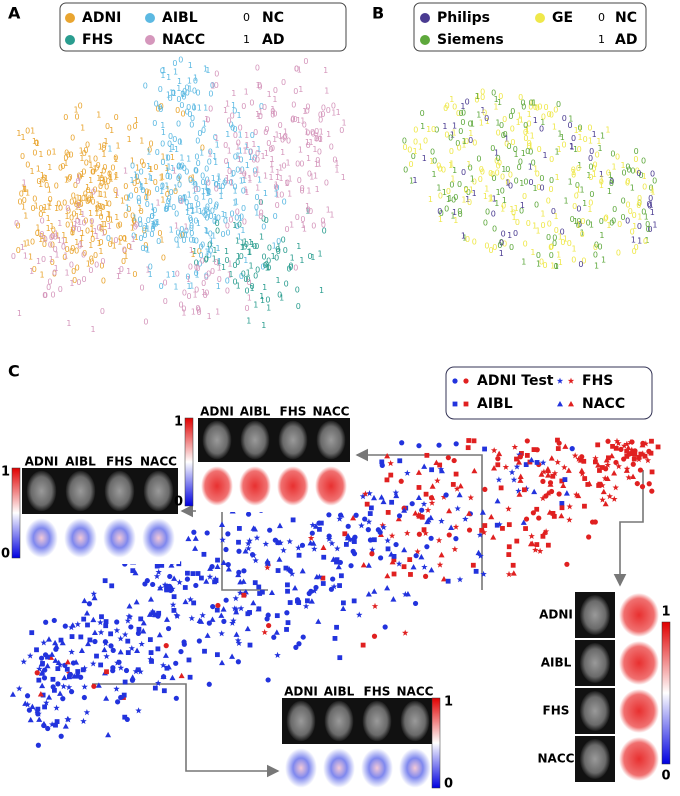 This screenshot has height=796, width=680. What do you see at coordinates (470, 40) in the screenshot?
I see `legend-label: Siemens` at bounding box center [470, 40].